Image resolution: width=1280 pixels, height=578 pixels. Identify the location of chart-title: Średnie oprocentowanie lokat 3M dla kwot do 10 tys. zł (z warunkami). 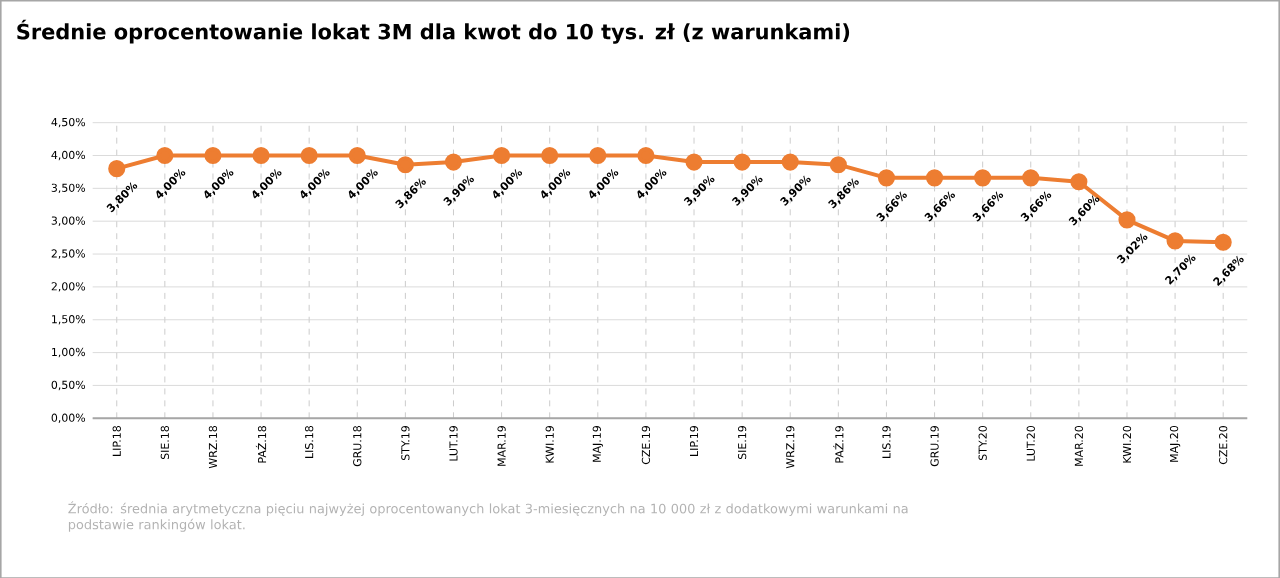
(433, 31).